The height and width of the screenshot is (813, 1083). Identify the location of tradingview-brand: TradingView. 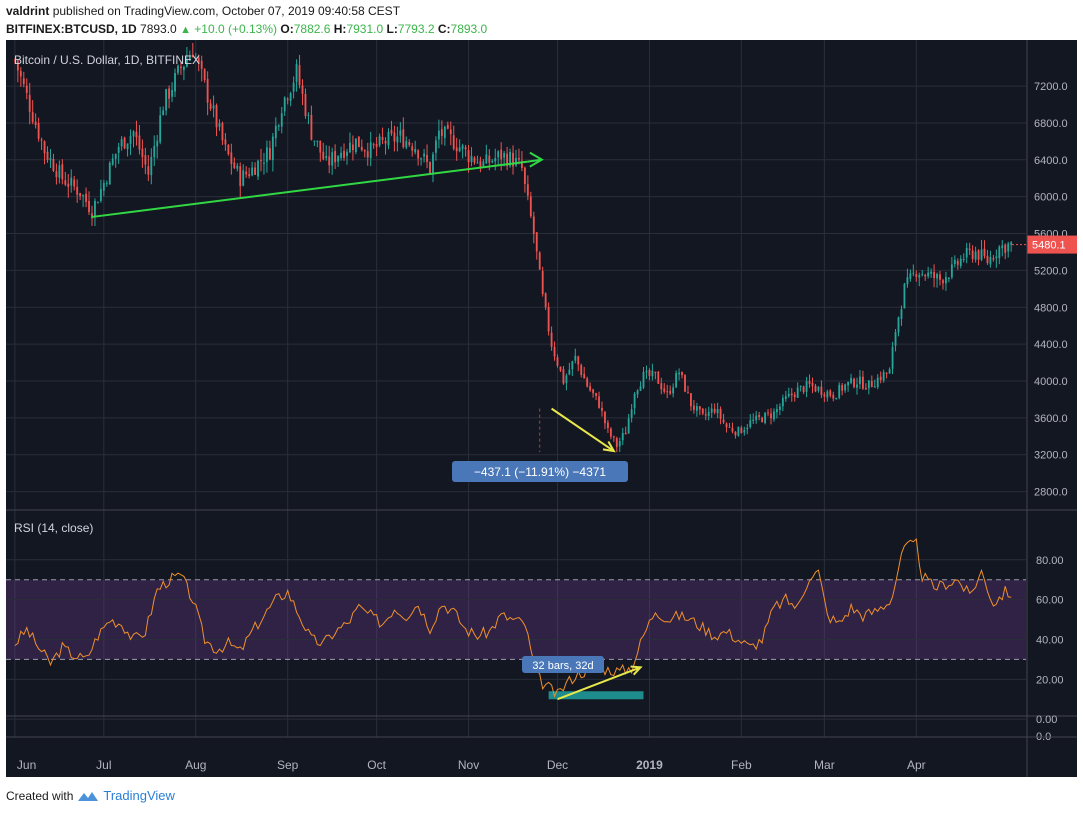
(139, 795).